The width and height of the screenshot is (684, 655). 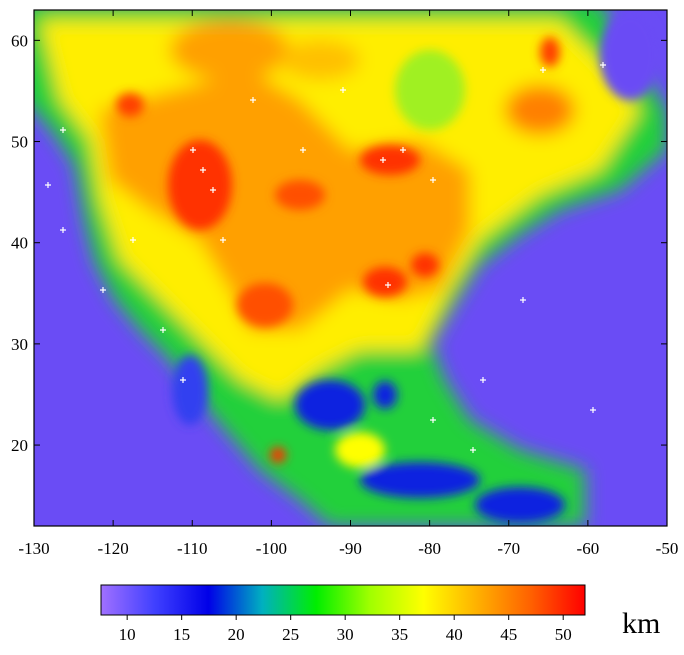 What do you see at coordinates (271, 548) in the screenshot?
I see `x-tick-label: -100` at bounding box center [271, 548].